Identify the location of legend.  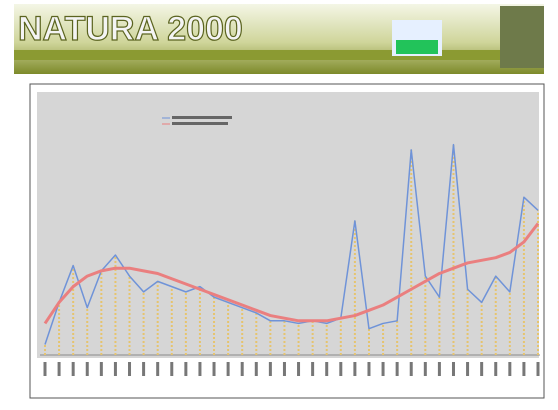
(197, 120).